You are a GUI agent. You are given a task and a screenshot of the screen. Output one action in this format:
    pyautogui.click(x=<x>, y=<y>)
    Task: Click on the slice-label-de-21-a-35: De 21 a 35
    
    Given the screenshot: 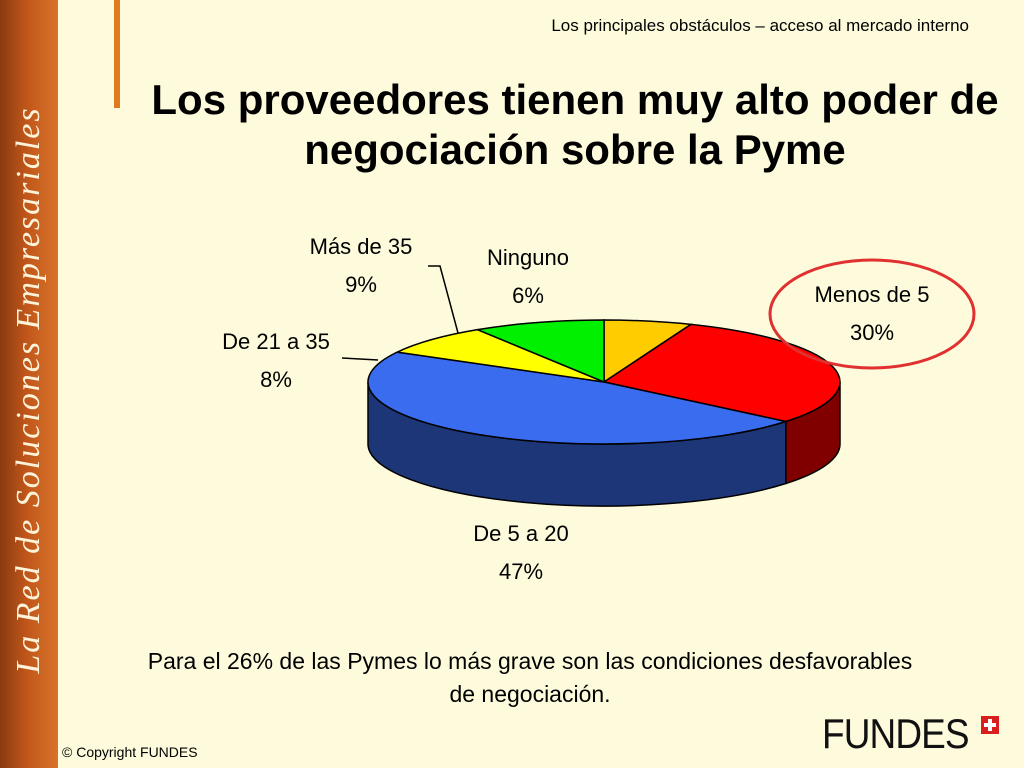 What is the action you would take?
    pyautogui.click(x=276, y=341)
    